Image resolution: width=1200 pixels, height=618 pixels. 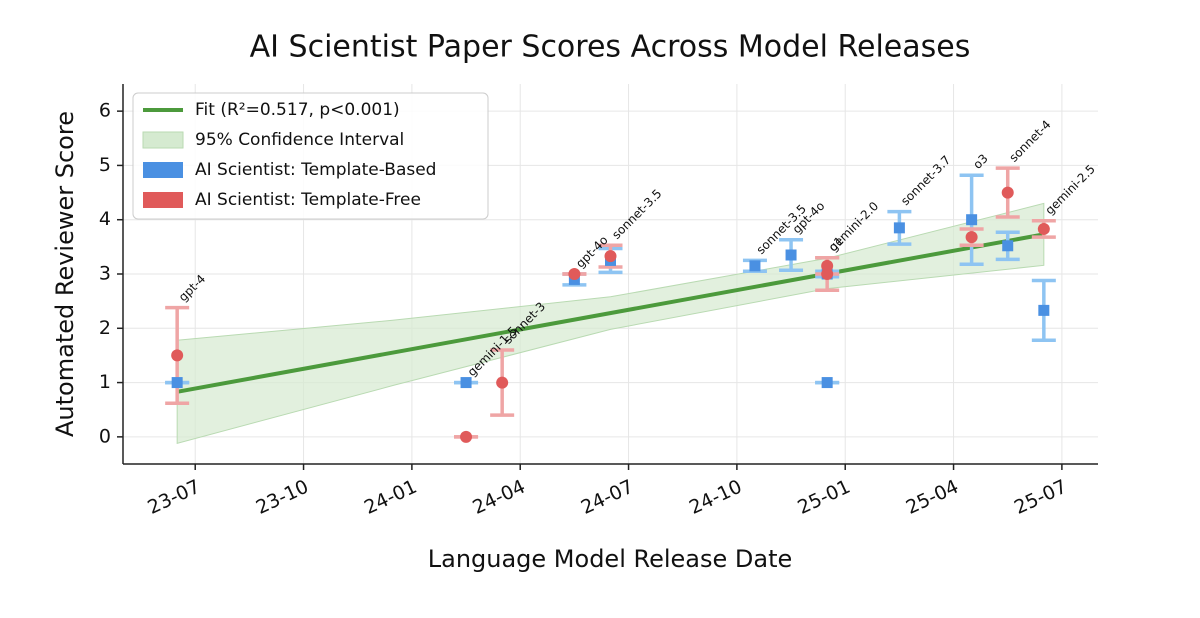 What do you see at coordinates (299, 140) in the screenshot?
I see `legend-label: 95% Confidence Interval` at bounding box center [299, 140].